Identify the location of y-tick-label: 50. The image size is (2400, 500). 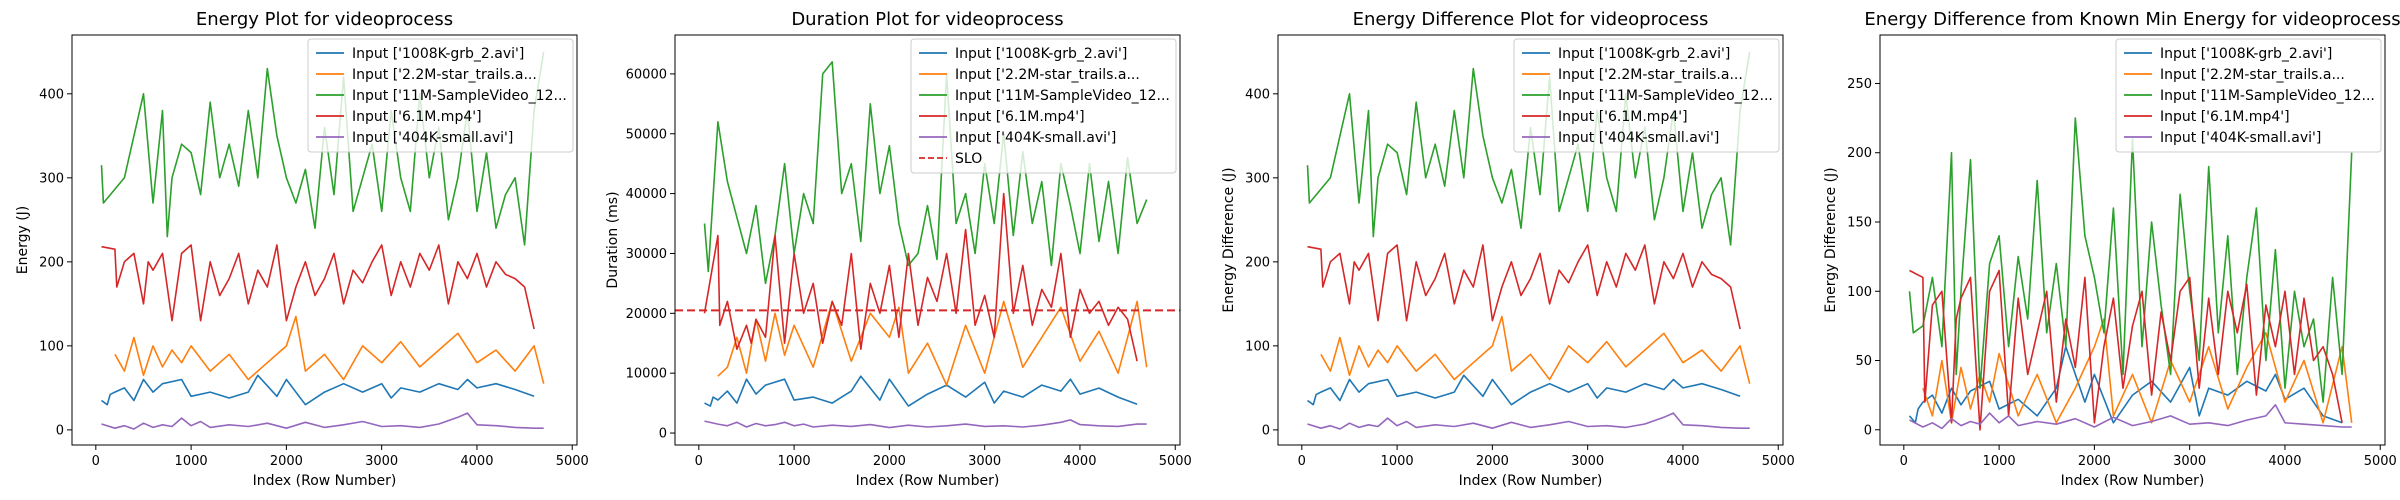
(1863, 361).